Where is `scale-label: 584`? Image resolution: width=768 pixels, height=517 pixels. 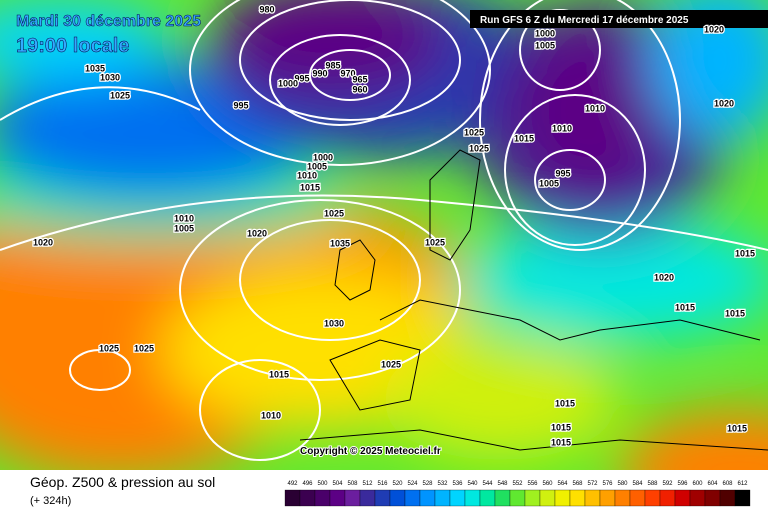
scale-label: 584 is located at coordinates (637, 484).